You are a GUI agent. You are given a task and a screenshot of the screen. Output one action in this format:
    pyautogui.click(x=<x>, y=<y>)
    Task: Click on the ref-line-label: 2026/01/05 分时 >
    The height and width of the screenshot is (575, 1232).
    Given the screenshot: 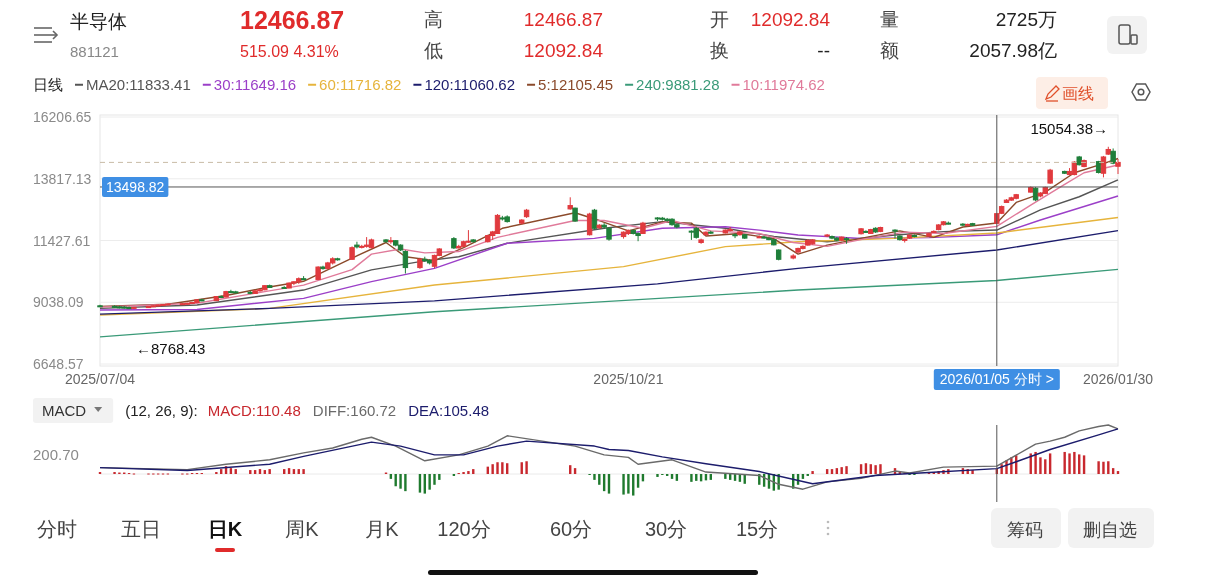 What is the action you would take?
    pyautogui.click(x=996, y=379)
    